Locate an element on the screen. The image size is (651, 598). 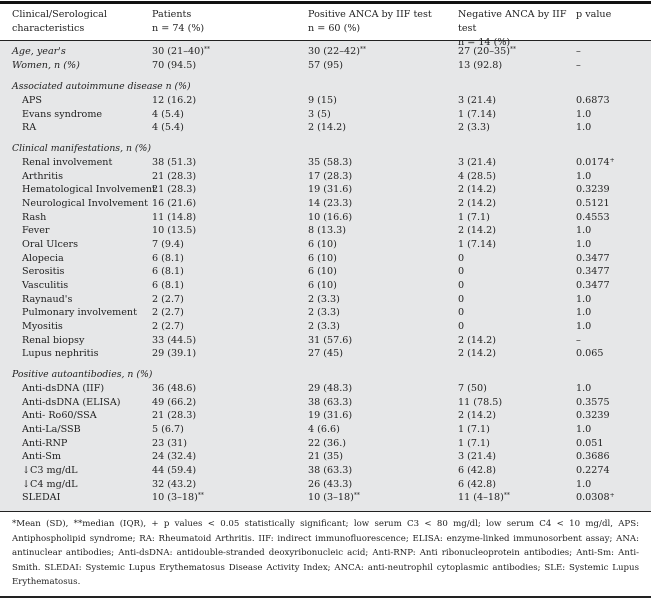
footnote-mark: + is located at coordinates (612, 496).